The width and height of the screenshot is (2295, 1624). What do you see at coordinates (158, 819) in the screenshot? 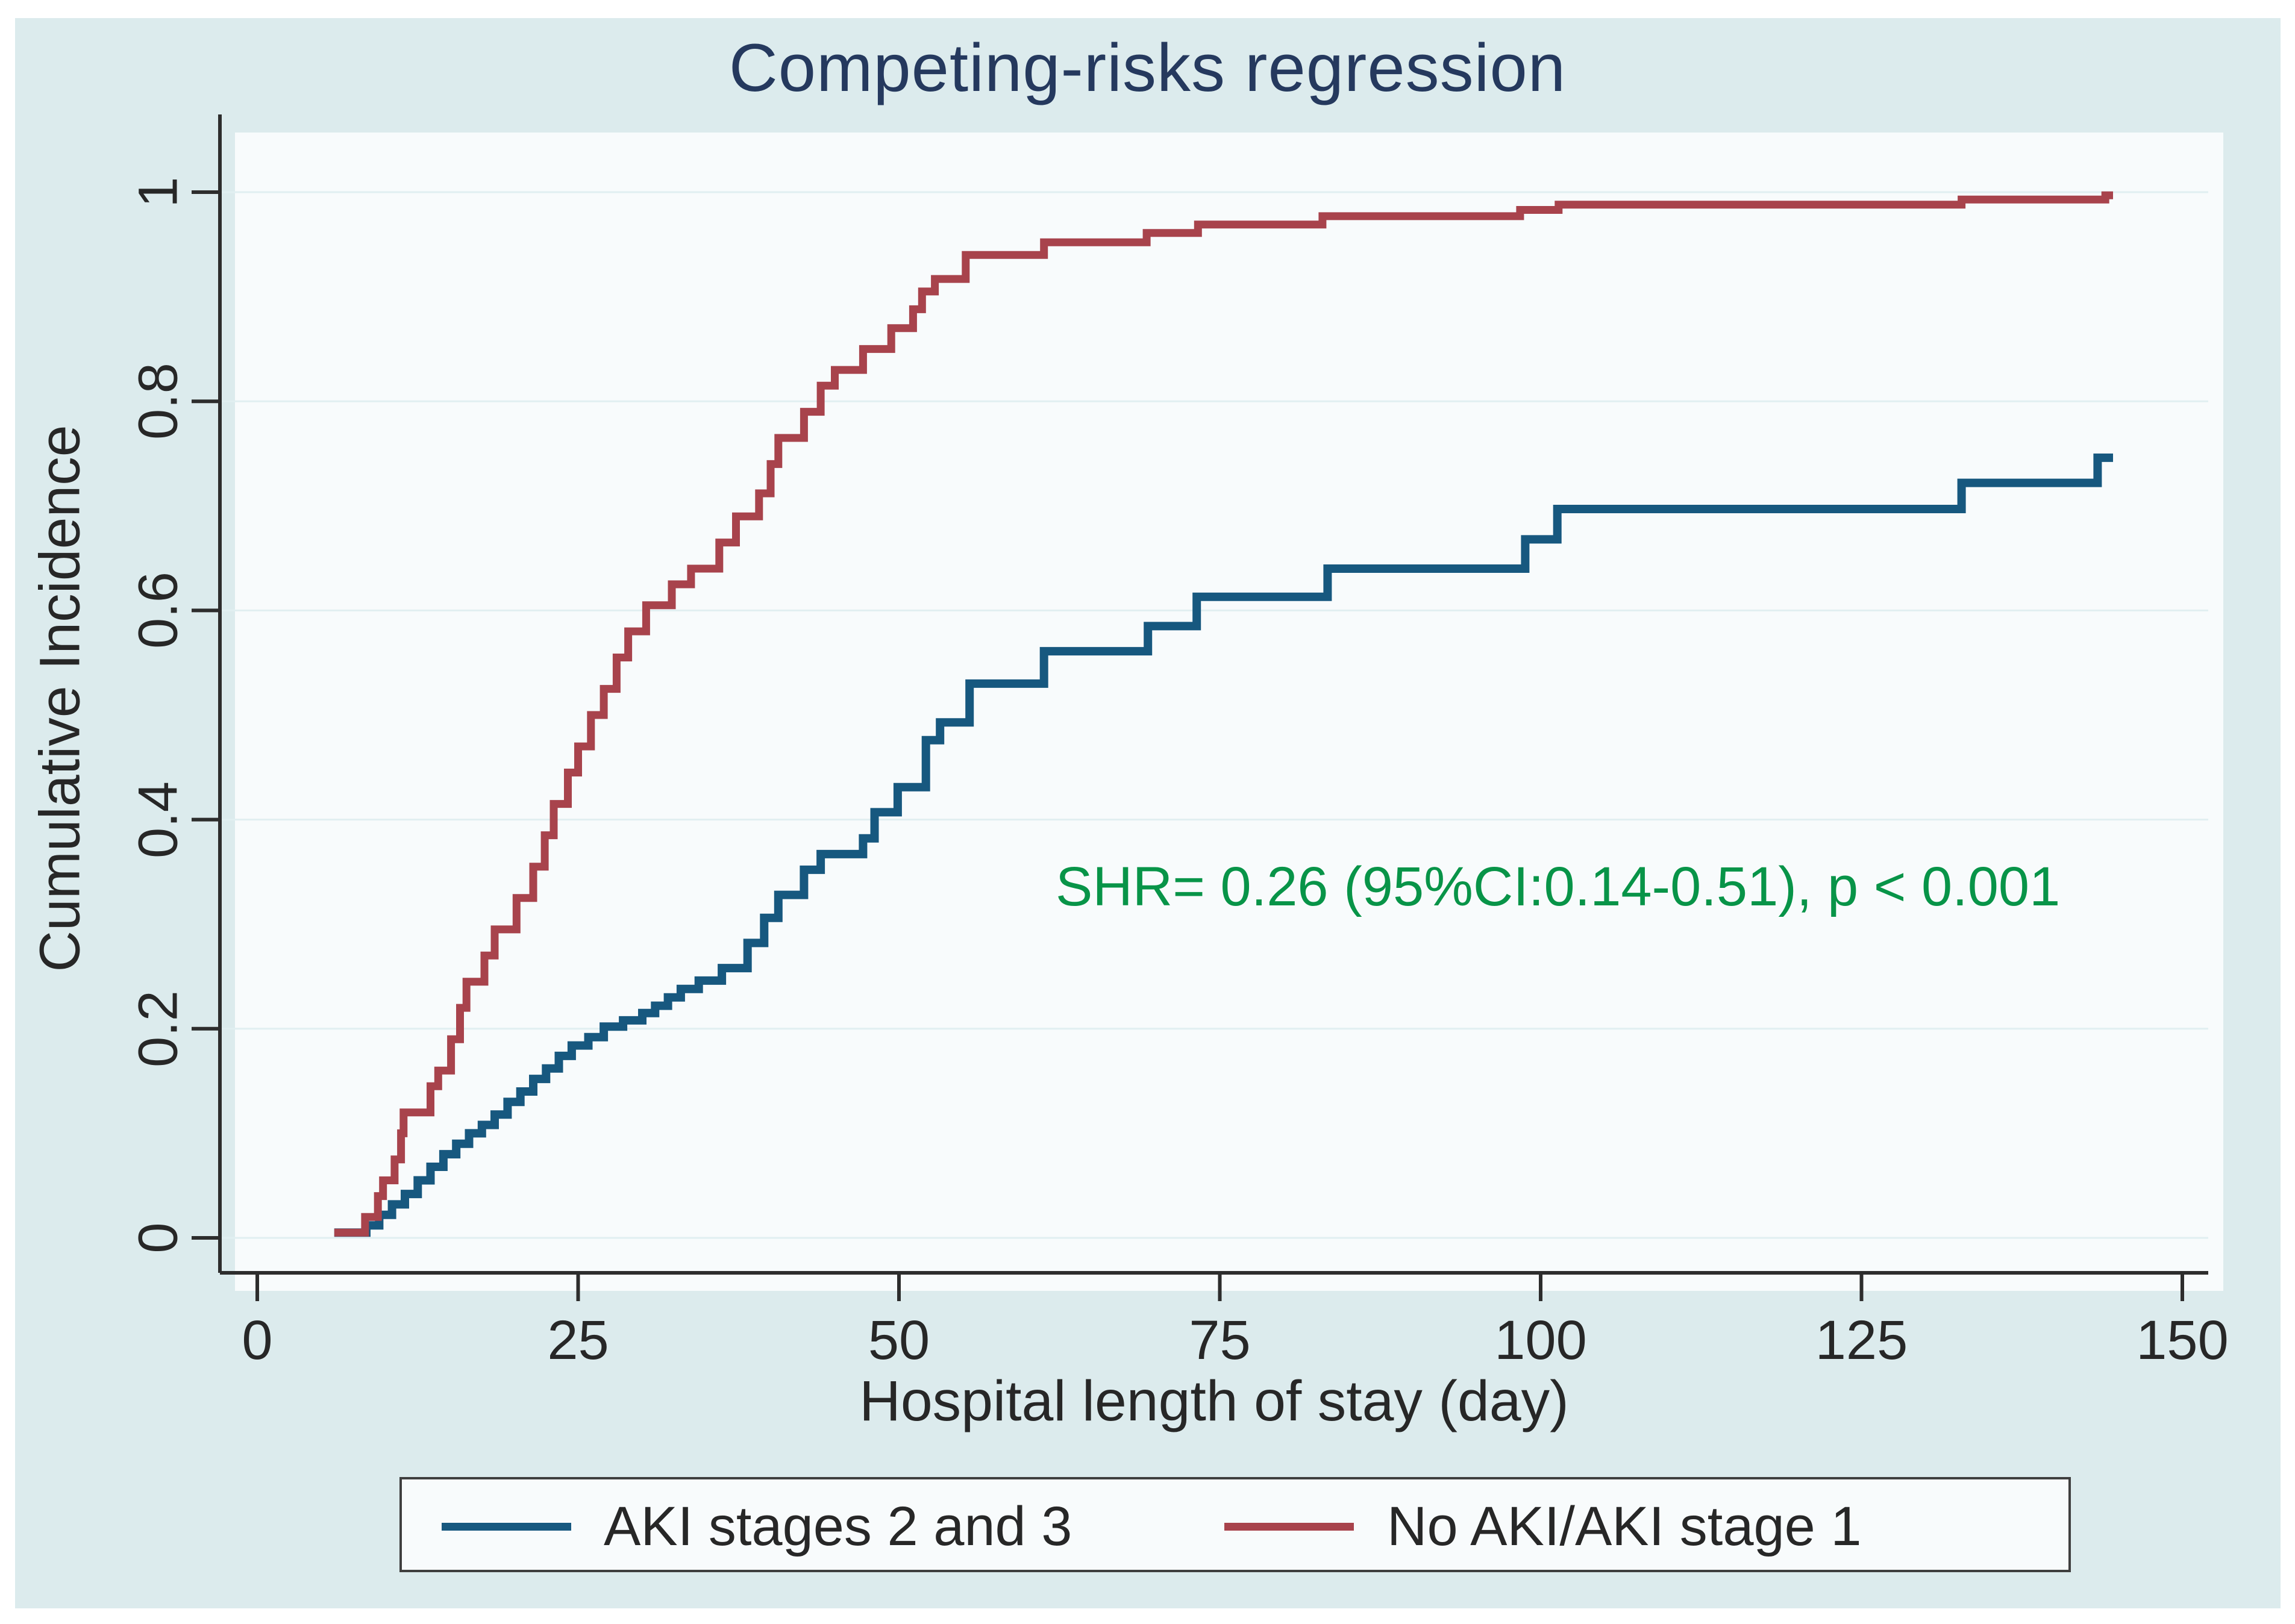
I see `y-tick-label-0.4: 0.4` at bounding box center [158, 819].